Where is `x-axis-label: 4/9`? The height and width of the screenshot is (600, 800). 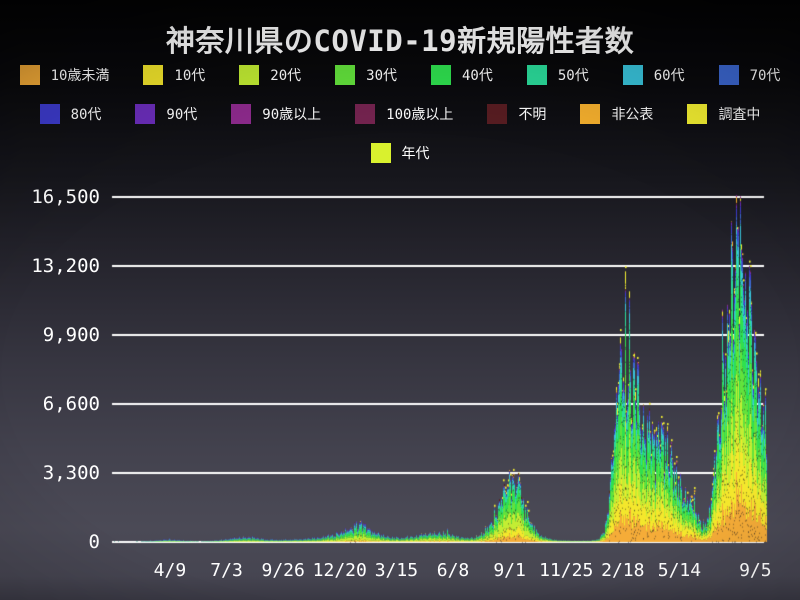 x-axis-label: 4/9 is located at coordinates (170, 570).